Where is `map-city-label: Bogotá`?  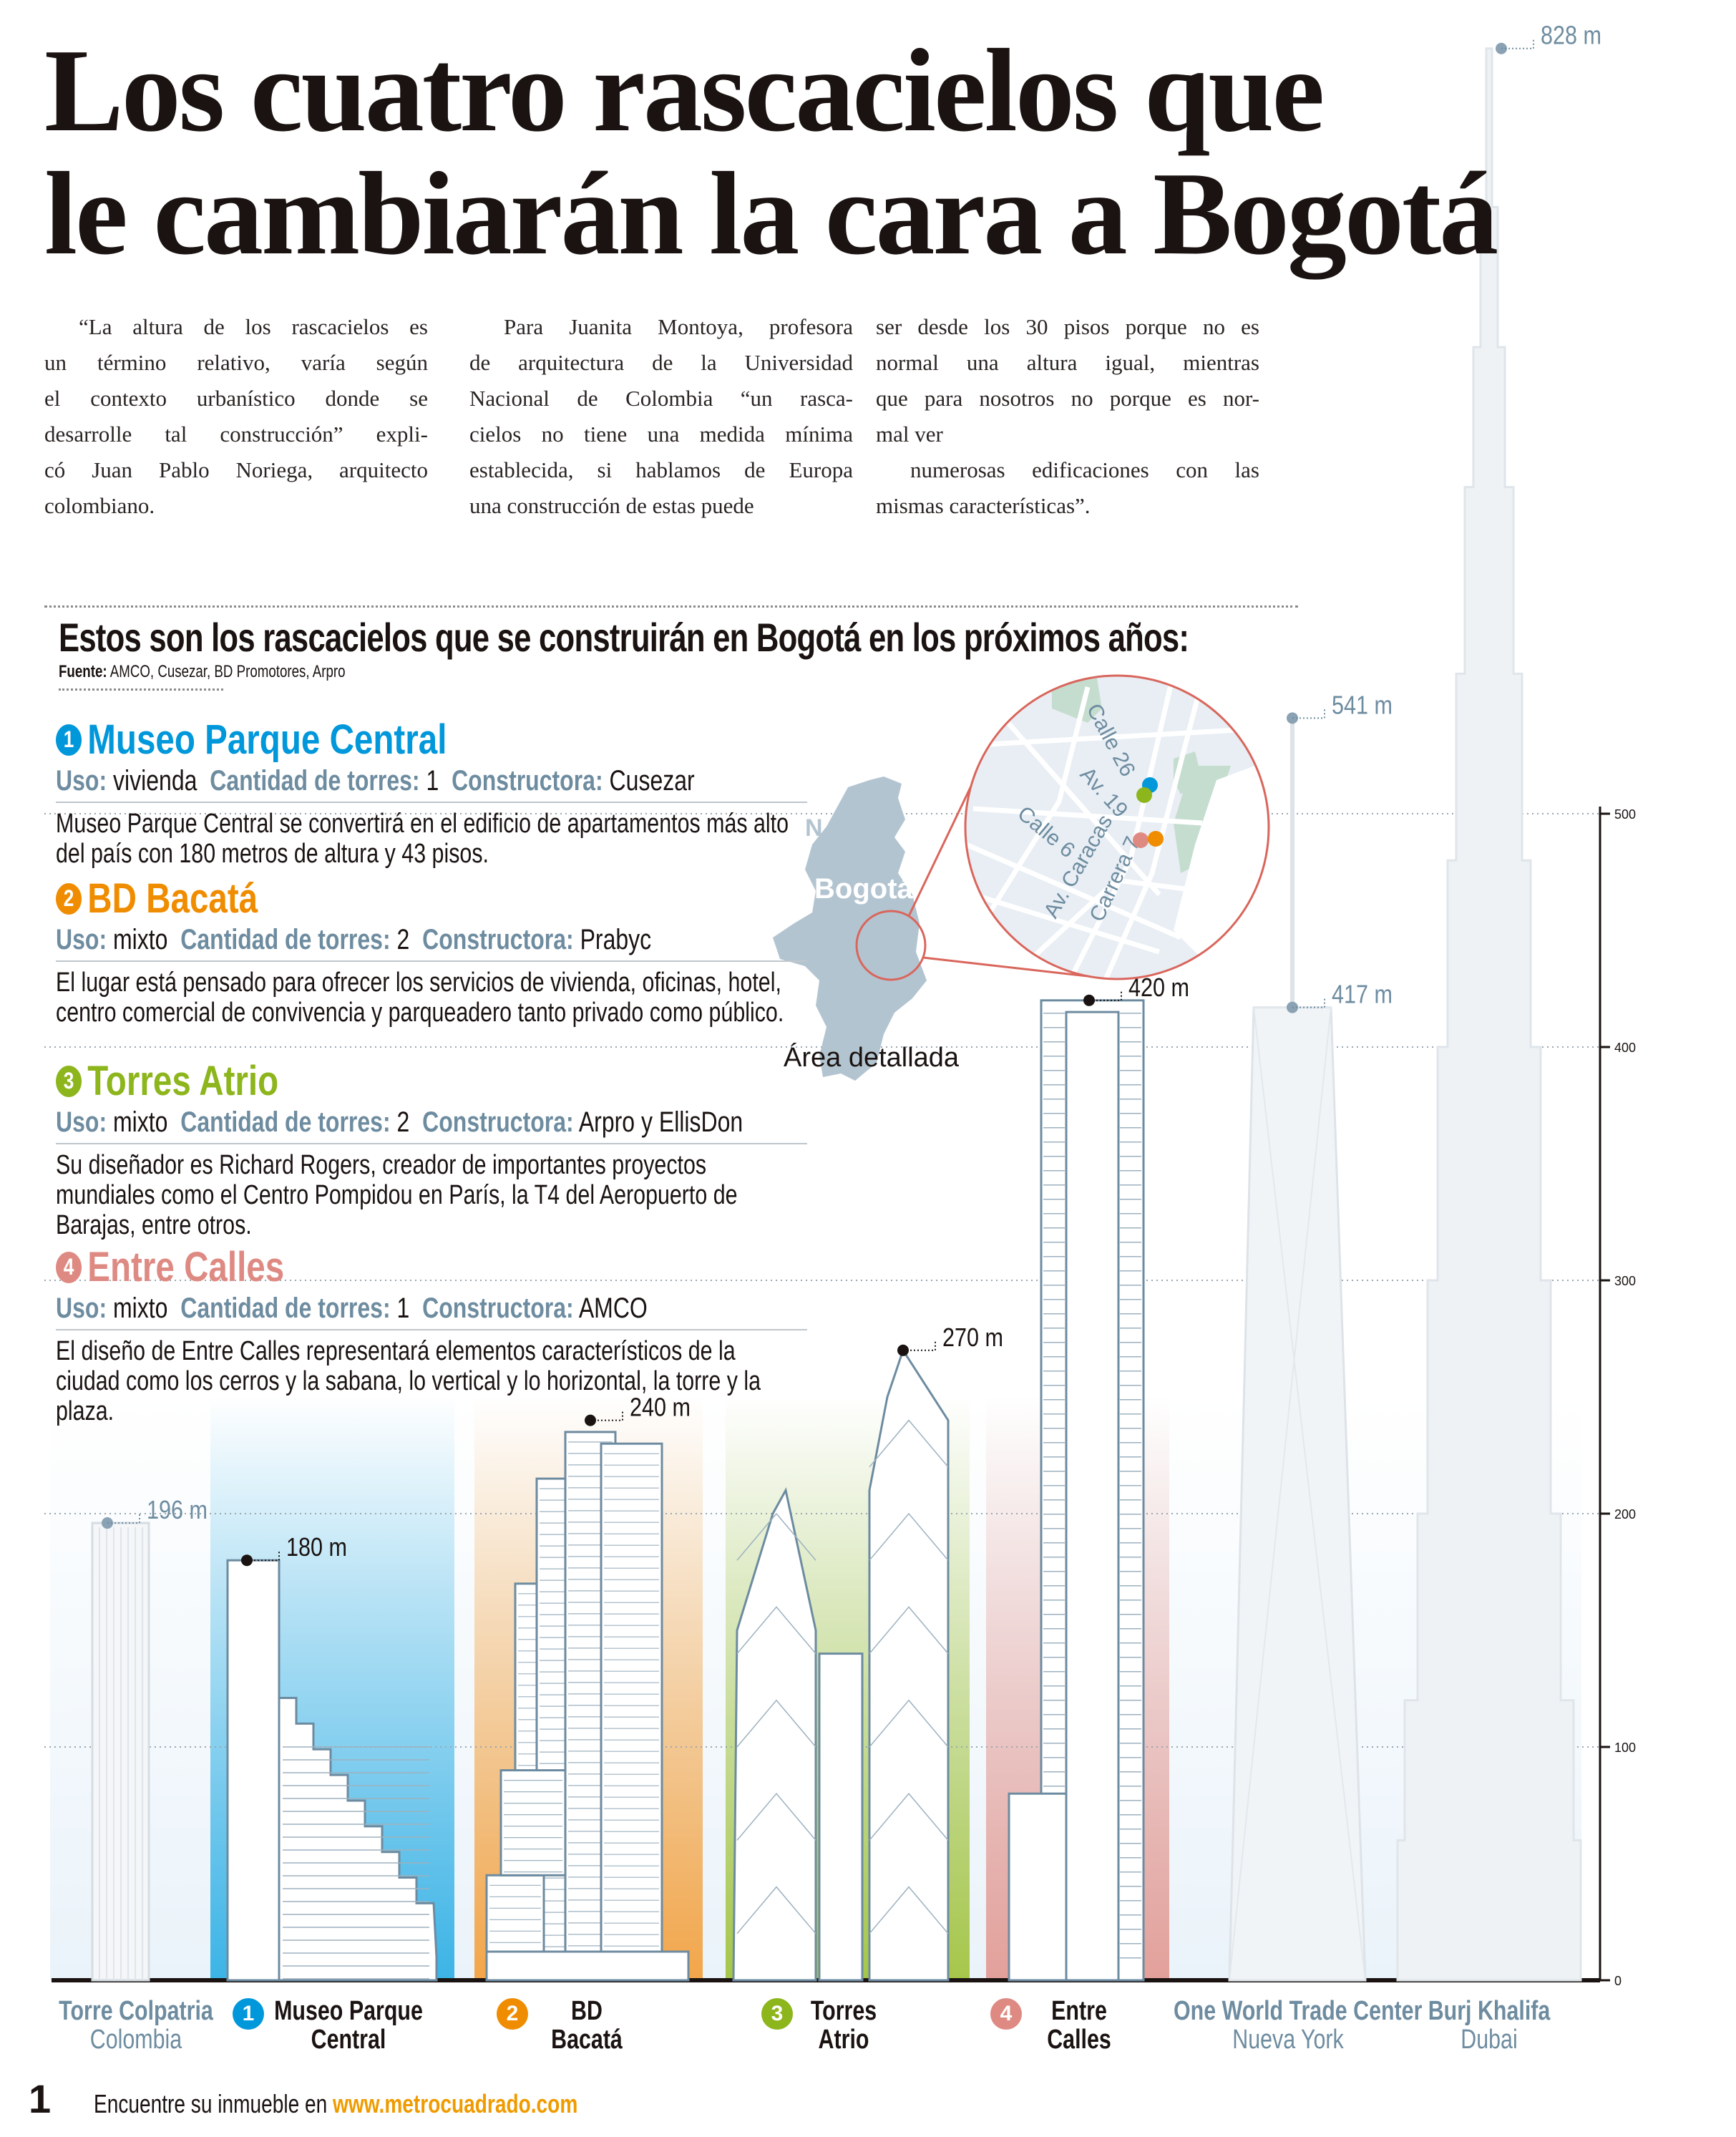
map-city-label: Bogotá is located at coordinates (864, 889).